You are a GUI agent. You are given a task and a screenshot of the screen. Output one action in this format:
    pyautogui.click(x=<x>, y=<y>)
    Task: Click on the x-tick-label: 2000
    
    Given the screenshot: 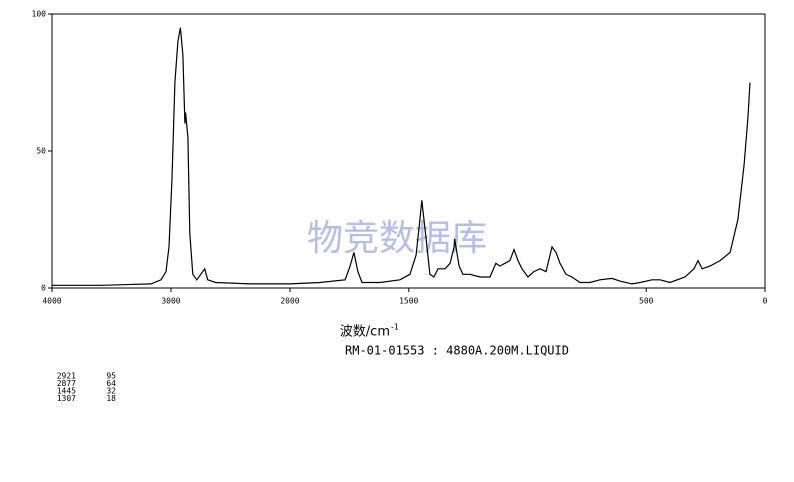 What is the action you would take?
    pyautogui.click(x=289, y=301)
    